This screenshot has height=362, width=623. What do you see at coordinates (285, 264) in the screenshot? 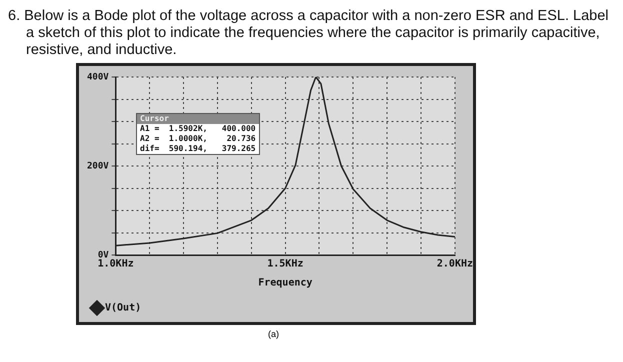
I see `x-tick-label: 1.5KHz` at bounding box center [285, 264].